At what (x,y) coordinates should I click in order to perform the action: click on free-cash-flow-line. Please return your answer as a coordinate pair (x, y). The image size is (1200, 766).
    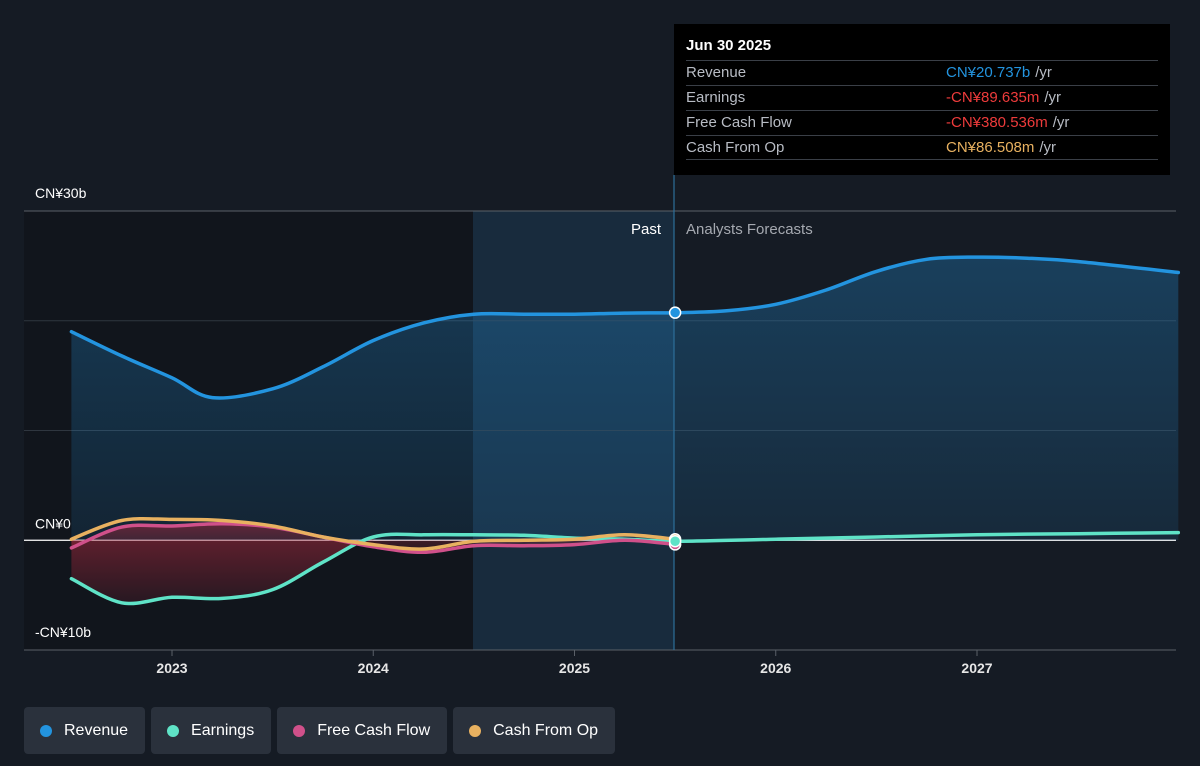
    Looking at the image, I should click on (373, 538).